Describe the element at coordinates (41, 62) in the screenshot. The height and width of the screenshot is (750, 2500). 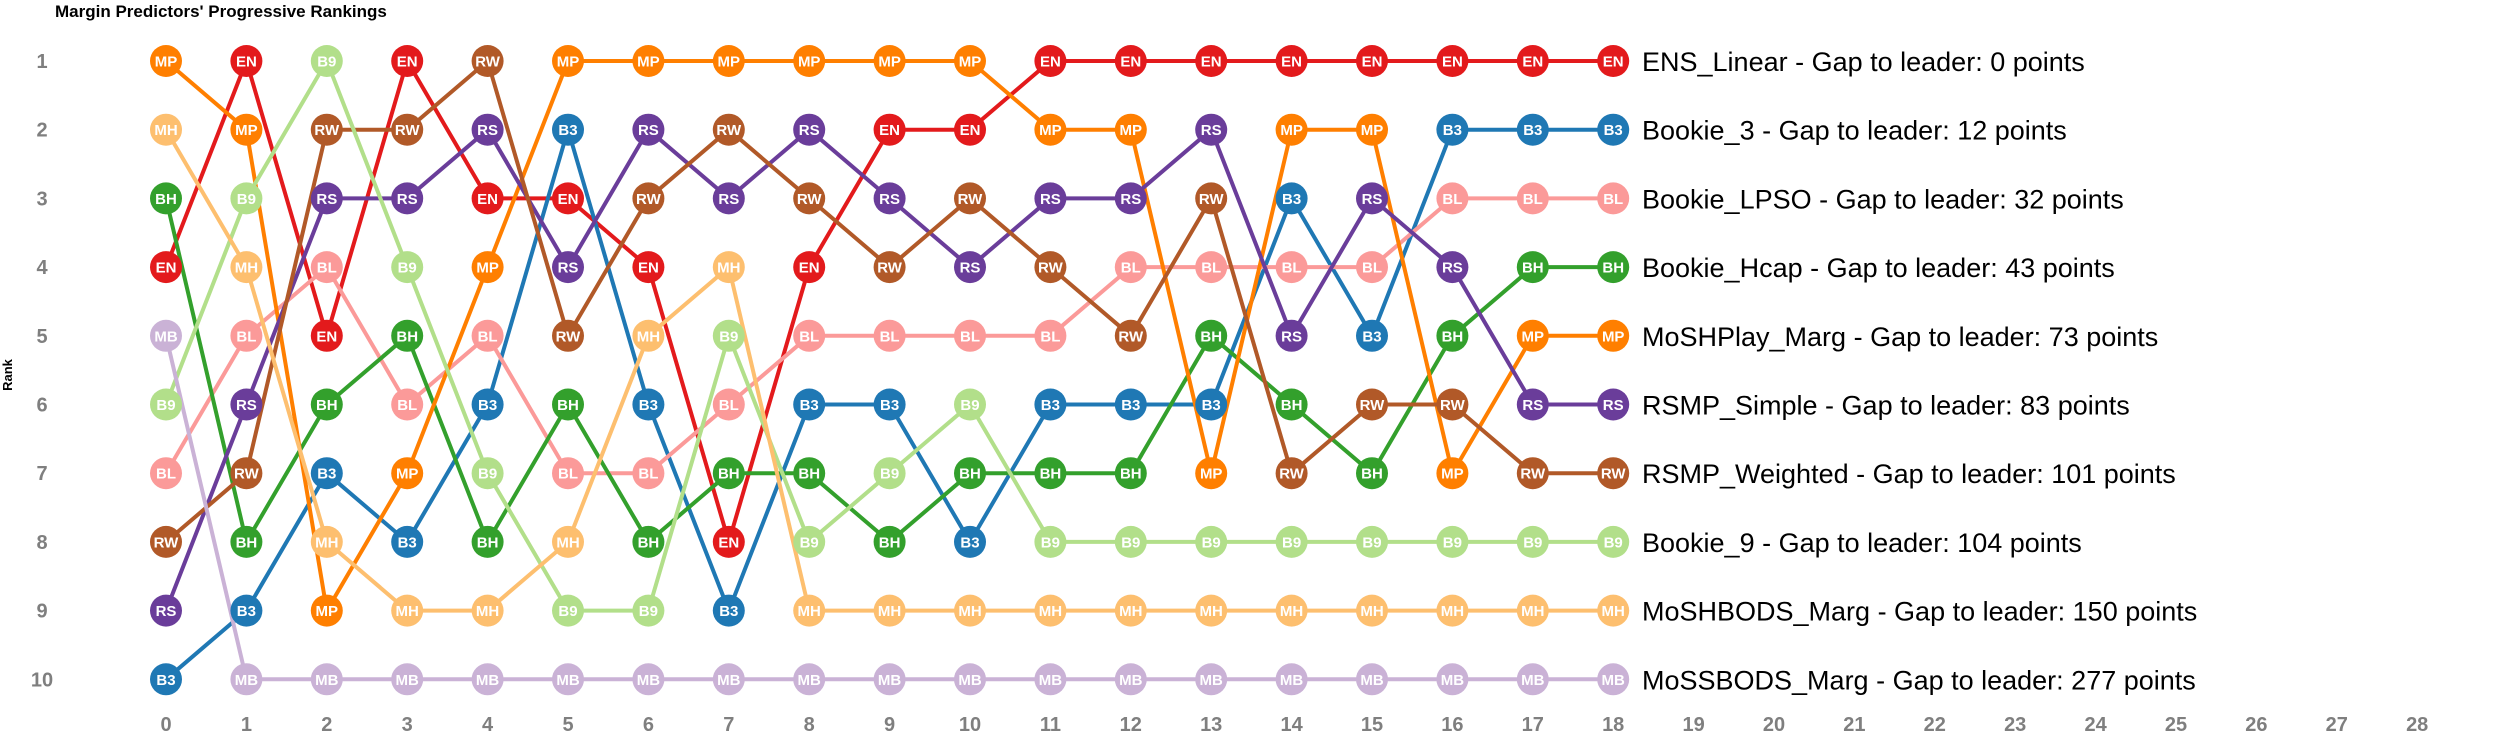
I see `y-tick-label: 1` at that location.